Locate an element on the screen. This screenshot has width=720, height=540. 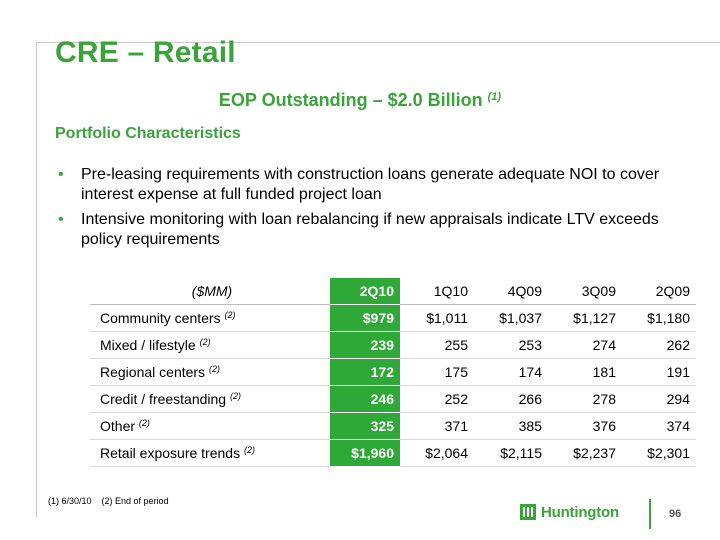
footnote-2: (2) End of period is located at coordinates (135, 501).